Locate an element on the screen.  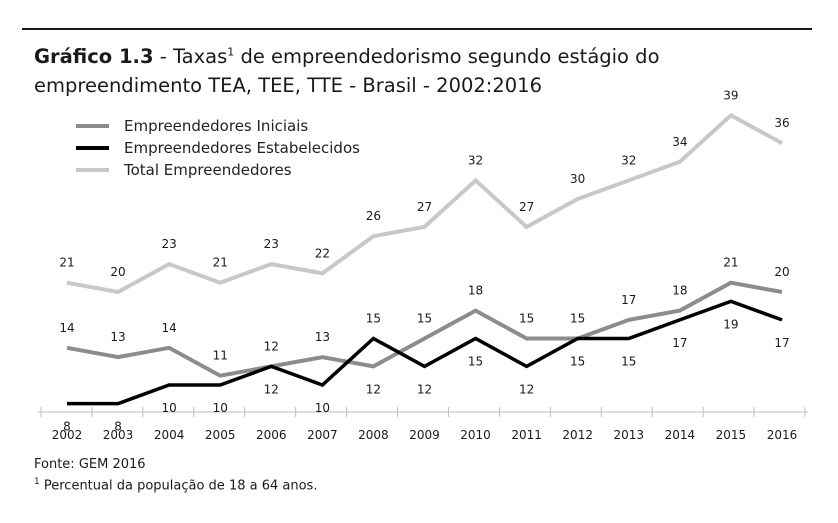
legend-swatch-iniciais is located at coordinates (92, 126).